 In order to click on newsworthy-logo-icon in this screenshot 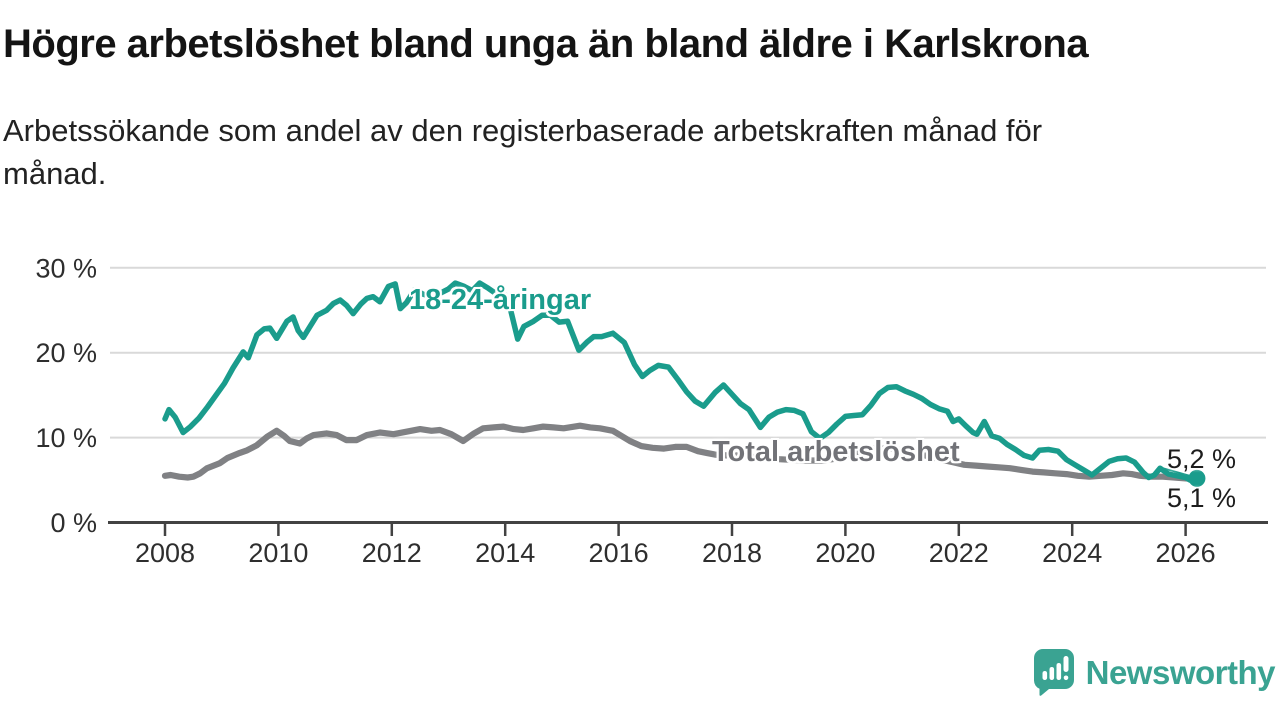, I will do `click(1053, 672)`.